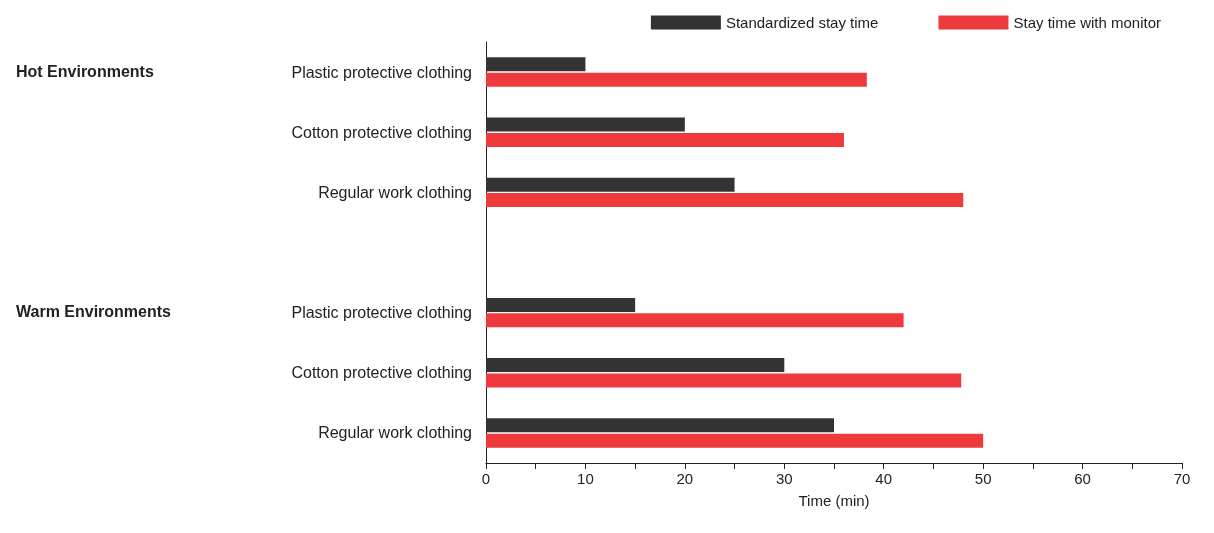 Image resolution: width=1214 pixels, height=533 pixels. What do you see at coordinates (94, 312) in the screenshot?
I see `text: Warm Environments` at bounding box center [94, 312].